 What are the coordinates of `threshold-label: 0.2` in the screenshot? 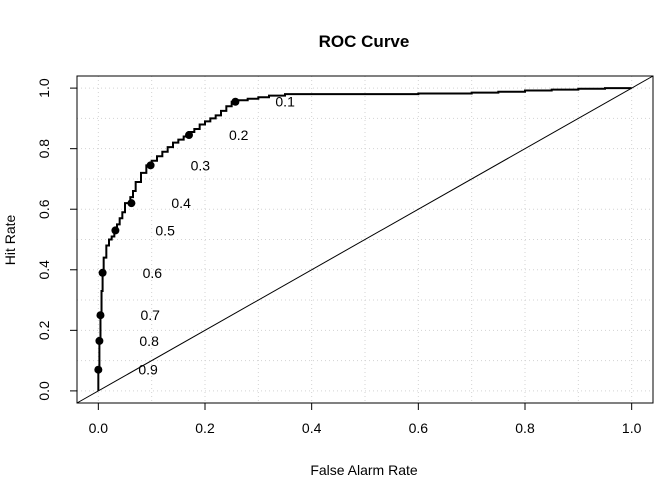 It's located at (239, 135).